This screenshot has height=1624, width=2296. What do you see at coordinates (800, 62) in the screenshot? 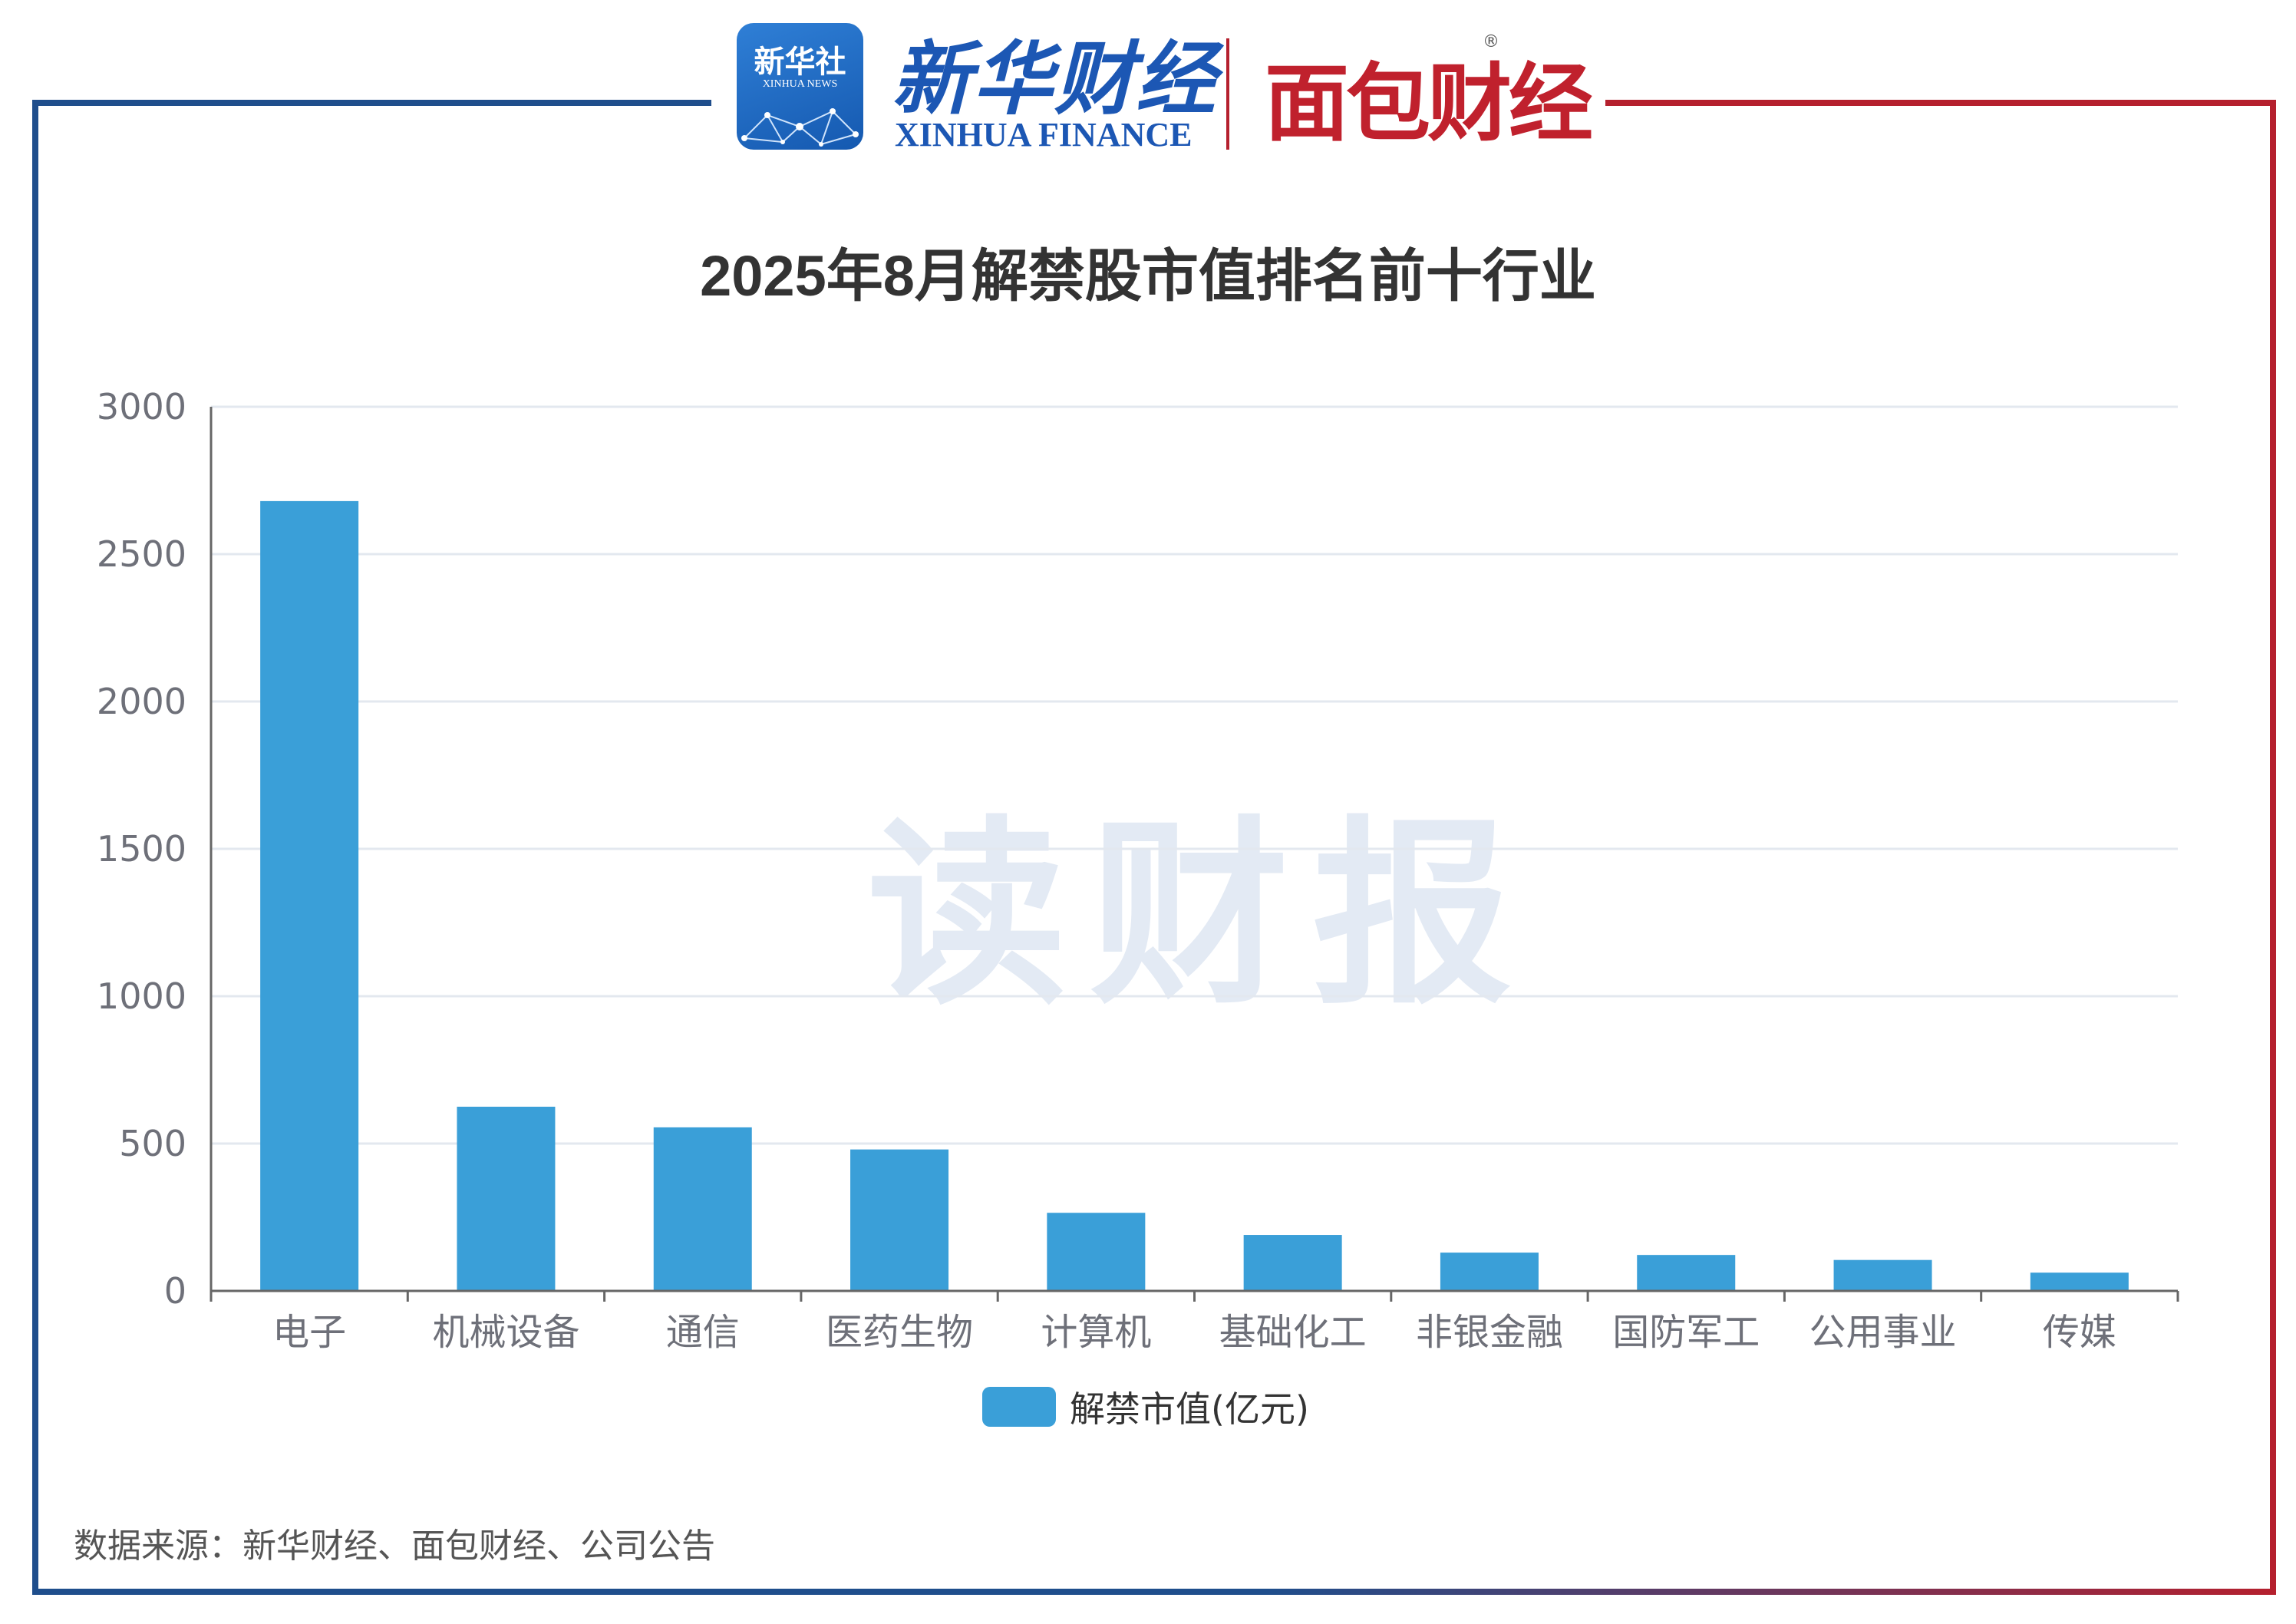
I see `xinhua-logo-text: 新华社` at bounding box center [800, 62].